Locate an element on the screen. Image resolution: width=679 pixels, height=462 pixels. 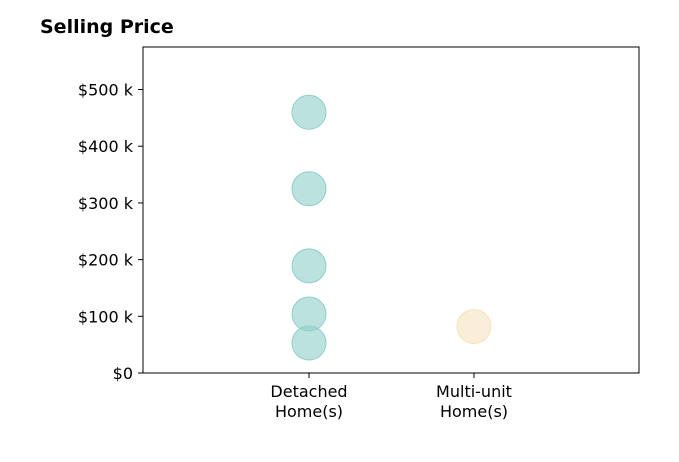
x-tick-label: Detached is located at coordinates (308, 391).